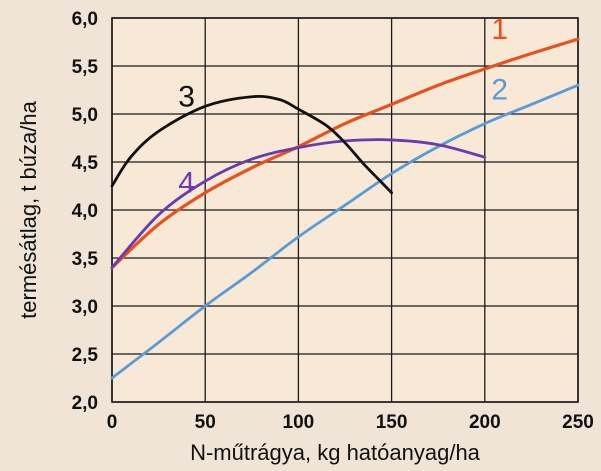 The height and width of the screenshot is (471, 601). What do you see at coordinates (85, 403) in the screenshot?
I see `y-tick-label: 2,0` at bounding box center [85, 403].